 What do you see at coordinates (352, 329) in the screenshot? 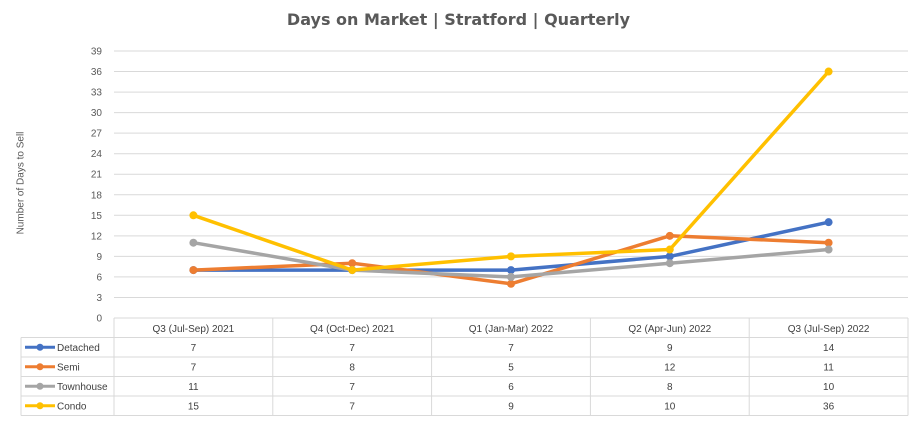
I see `category-label-1: Q4 (Oct-Dec) 2021` at bounding box center [352, 329].